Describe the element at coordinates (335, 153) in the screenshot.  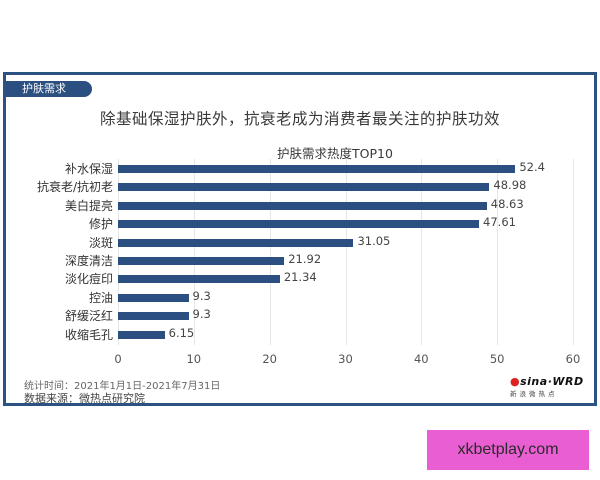
I see `chart-title: 护肤需求热度TOP10` at that location.